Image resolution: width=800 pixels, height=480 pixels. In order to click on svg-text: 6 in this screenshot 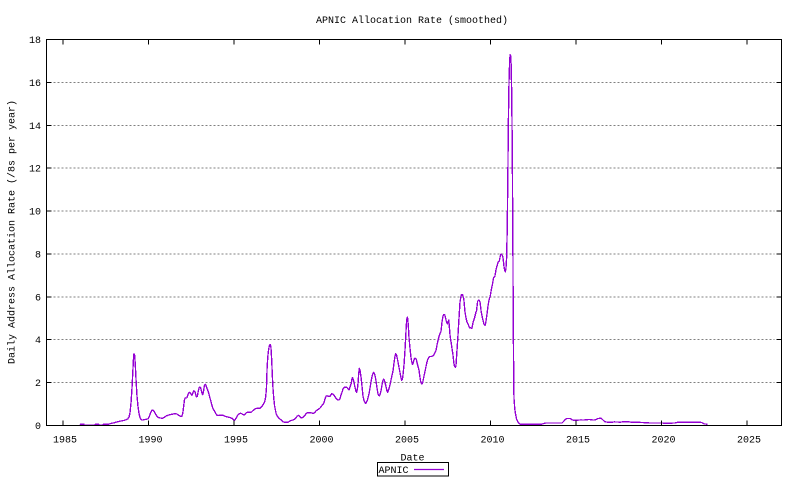, I will do `click(38, 298)`.